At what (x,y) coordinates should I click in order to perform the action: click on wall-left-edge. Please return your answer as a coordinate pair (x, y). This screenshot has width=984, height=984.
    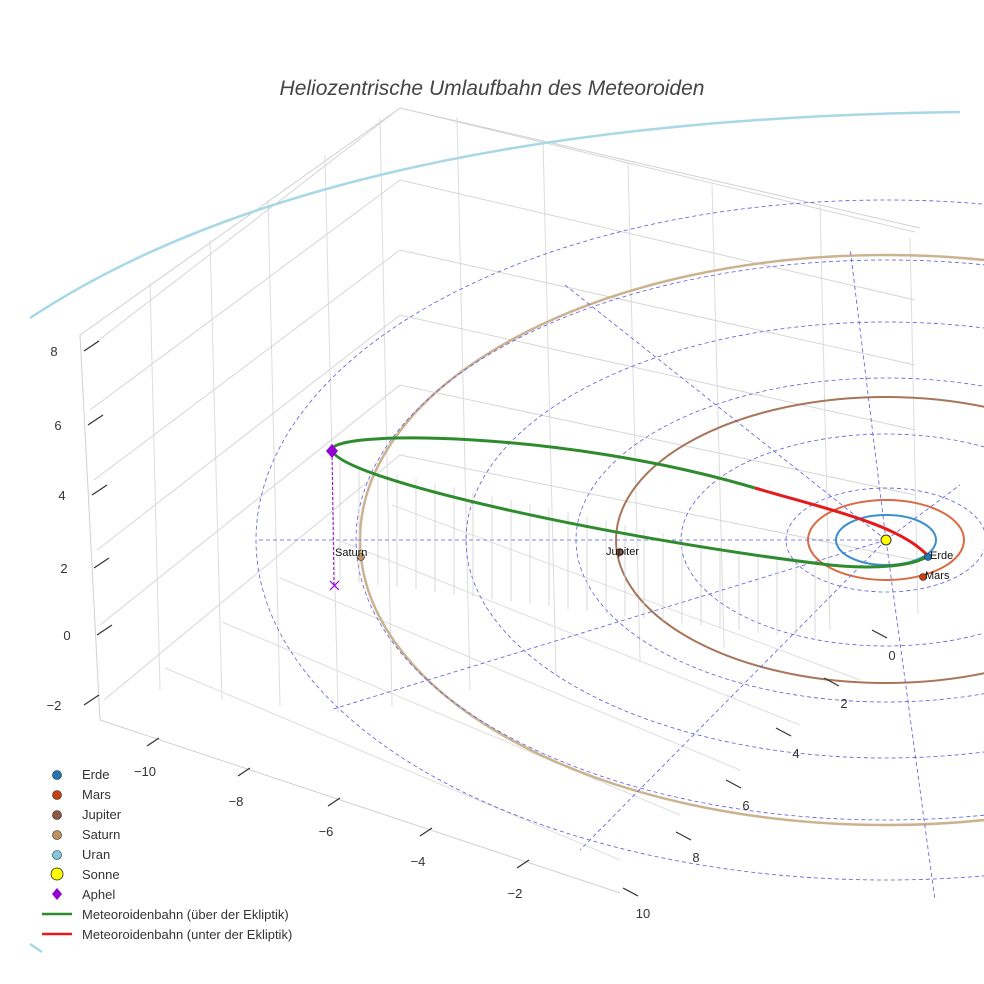
    Looking at the image, I should click on (90, 527).